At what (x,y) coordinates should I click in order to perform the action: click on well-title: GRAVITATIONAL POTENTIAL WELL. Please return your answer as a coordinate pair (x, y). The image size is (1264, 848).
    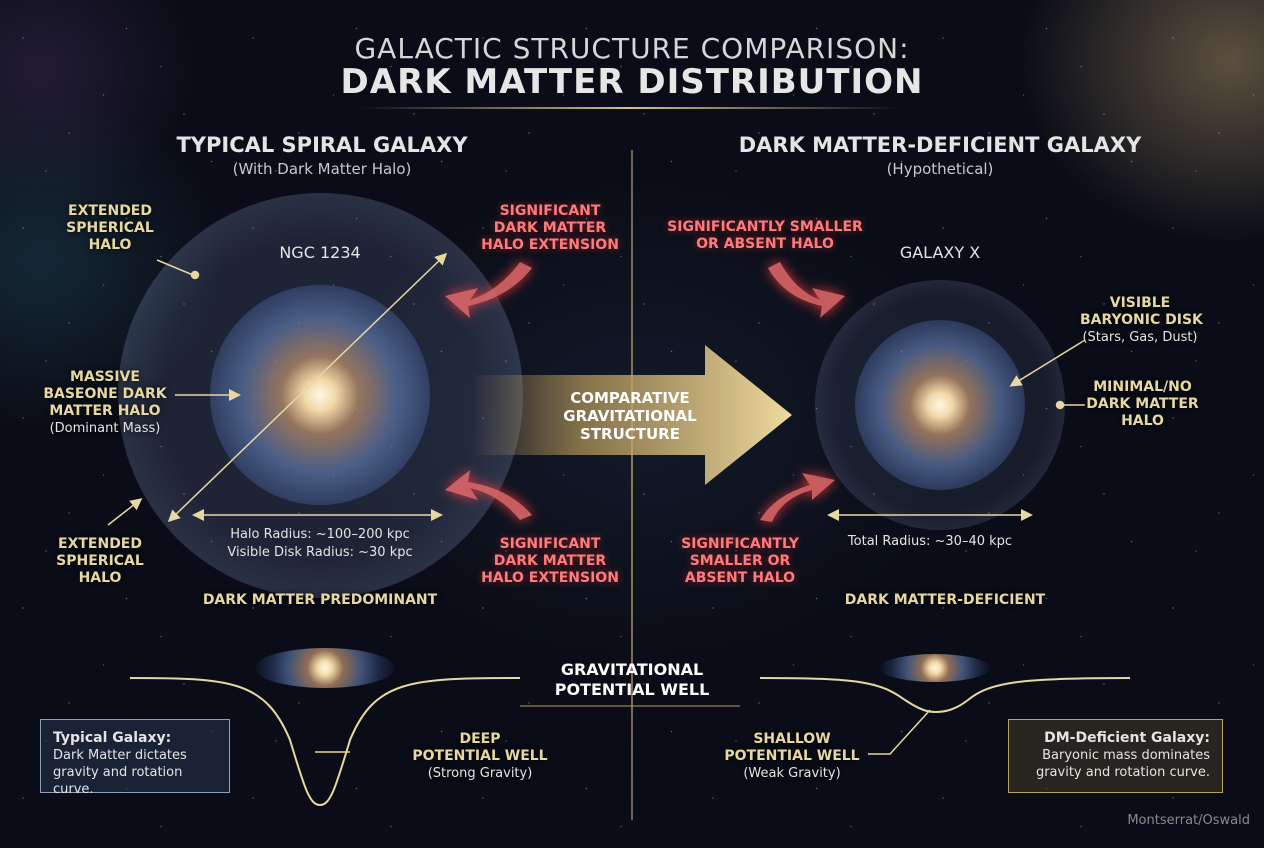
    Looking at the image, I should click on (632, 679).